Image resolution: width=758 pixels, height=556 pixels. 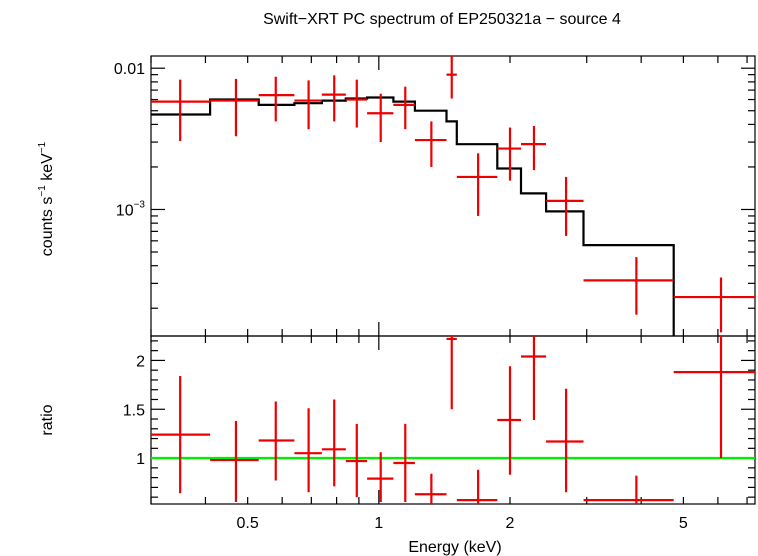 I want to click on ratio-y-tick-label: 2, so click(x=140, y=361).